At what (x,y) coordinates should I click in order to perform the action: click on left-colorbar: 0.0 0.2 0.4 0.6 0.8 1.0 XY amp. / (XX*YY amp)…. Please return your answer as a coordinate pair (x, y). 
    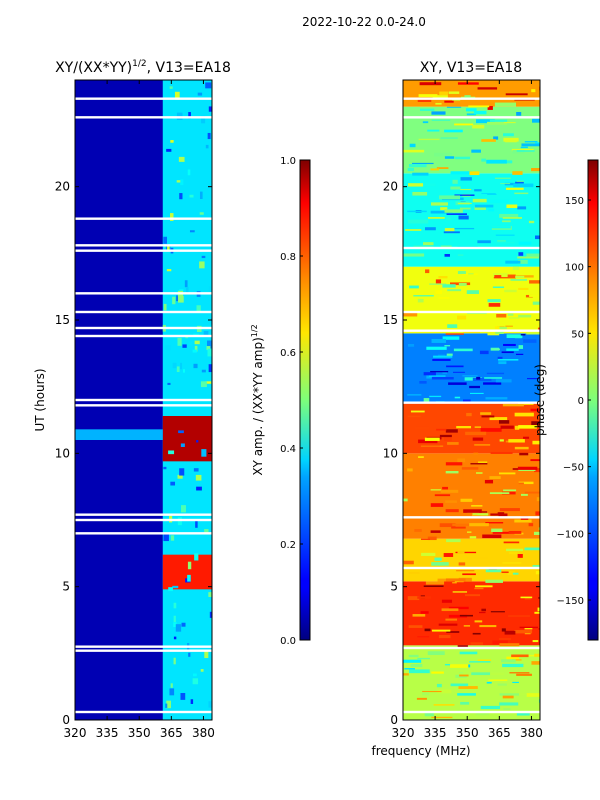
    Looking at the image, I should click on (280, 401).